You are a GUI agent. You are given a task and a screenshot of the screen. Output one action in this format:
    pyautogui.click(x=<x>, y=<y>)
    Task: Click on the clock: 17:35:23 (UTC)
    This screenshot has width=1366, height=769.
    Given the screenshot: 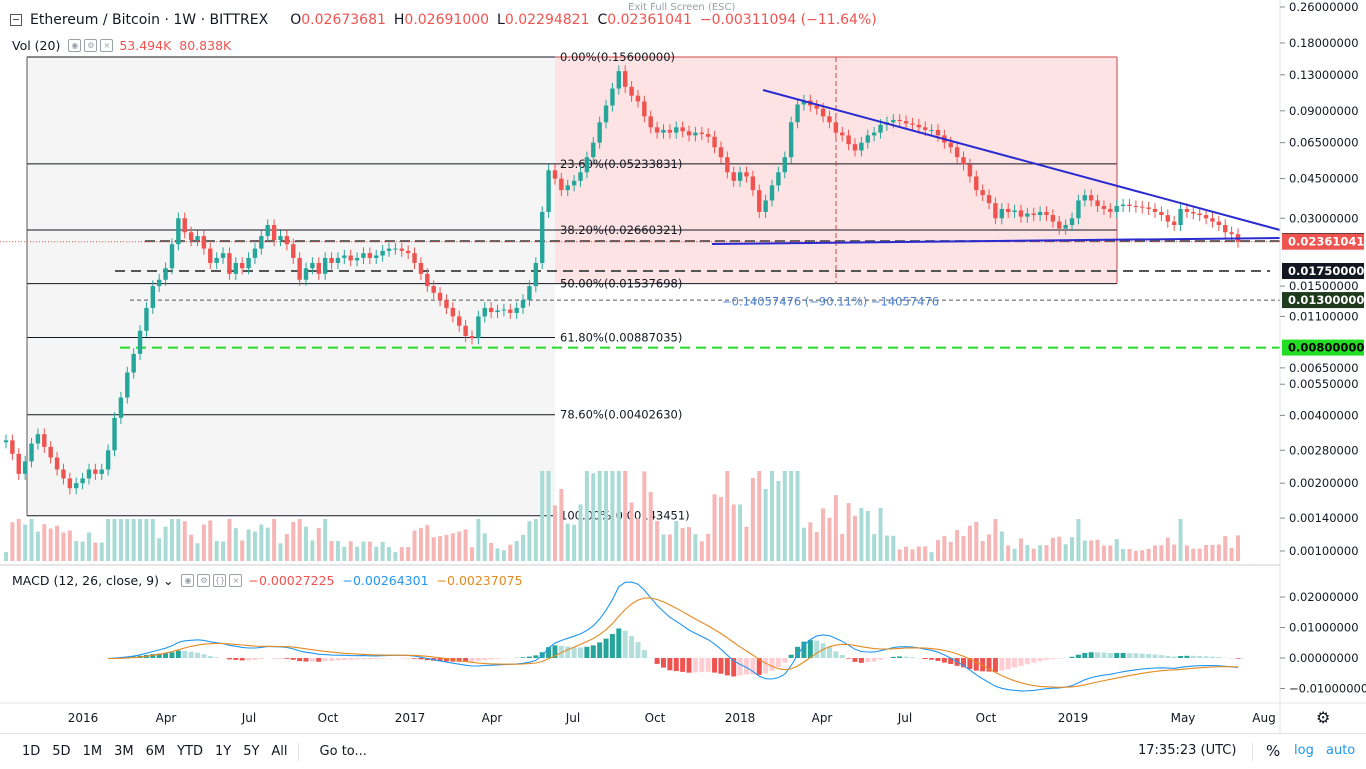 What is the action you would take?
    pyautogui.click(x=1187, y=750)
    